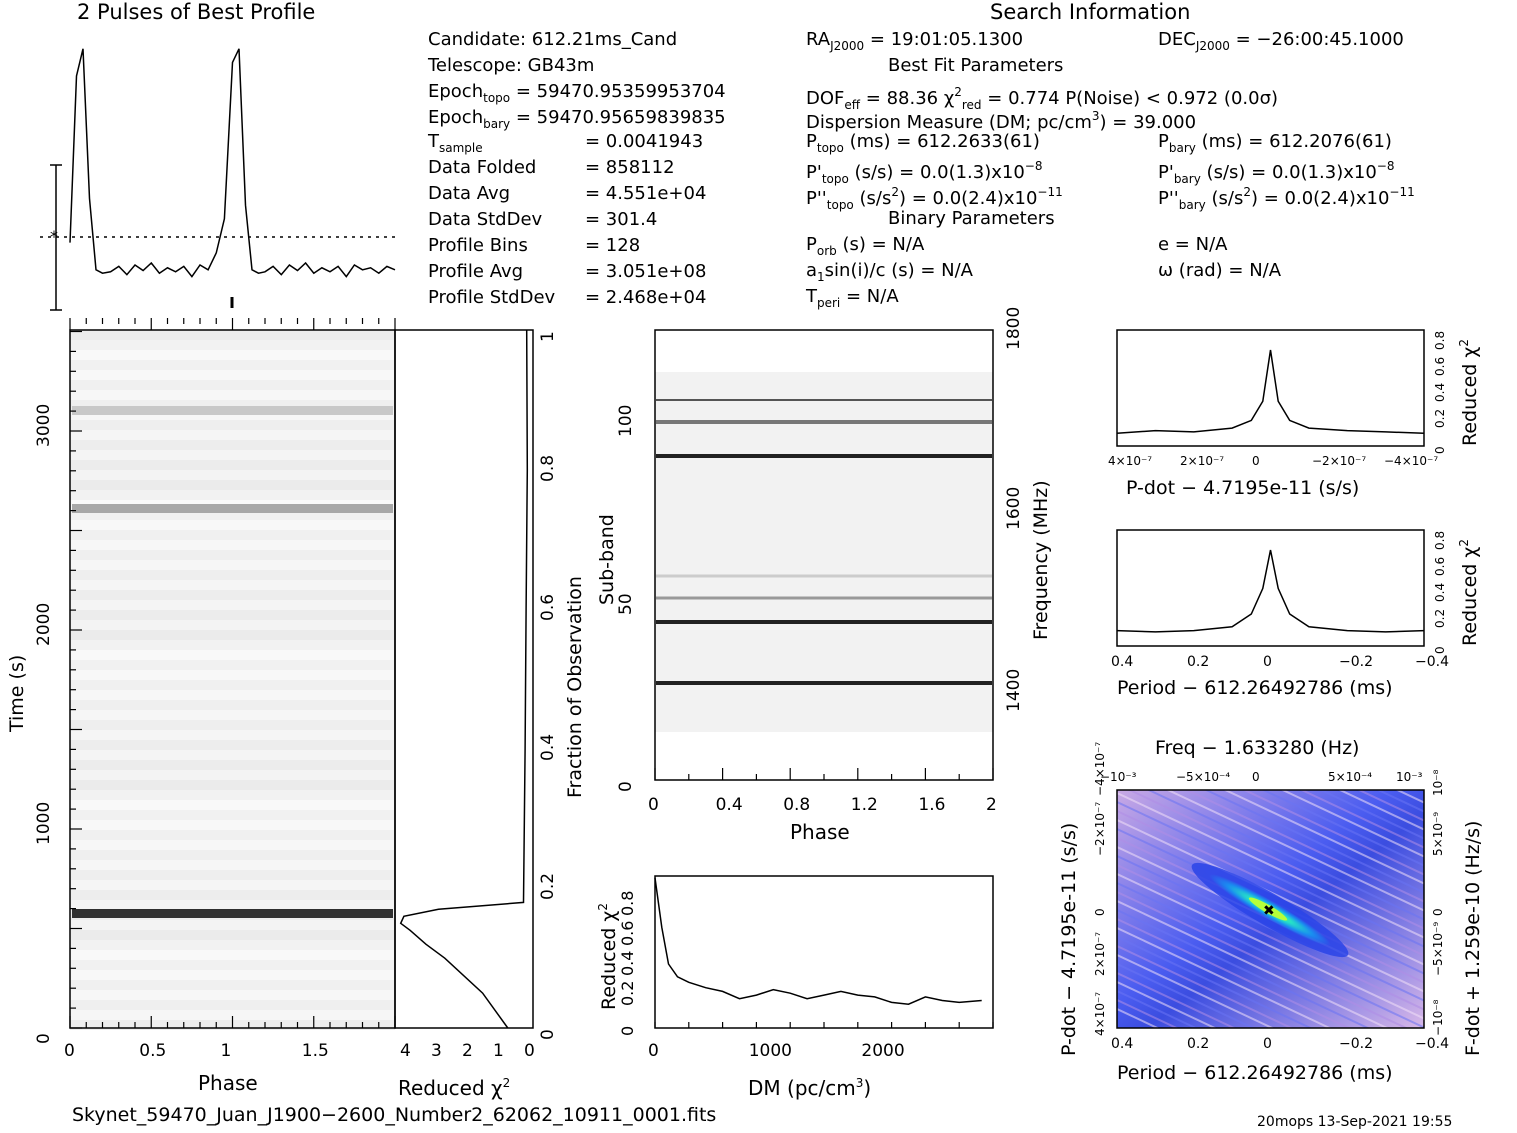 This screenshot has width=1517, height=1133. What do you see at coordinates (17, 693) in the screenshot?
I see `tp-ylabel: Time (s)` at bounding box center [17, 693].